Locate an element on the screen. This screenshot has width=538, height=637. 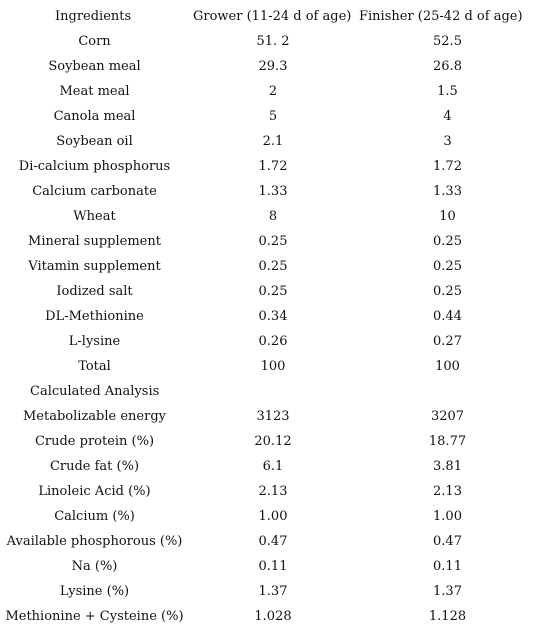
grower-value: 2.1 is located at coordinates (273, 141).